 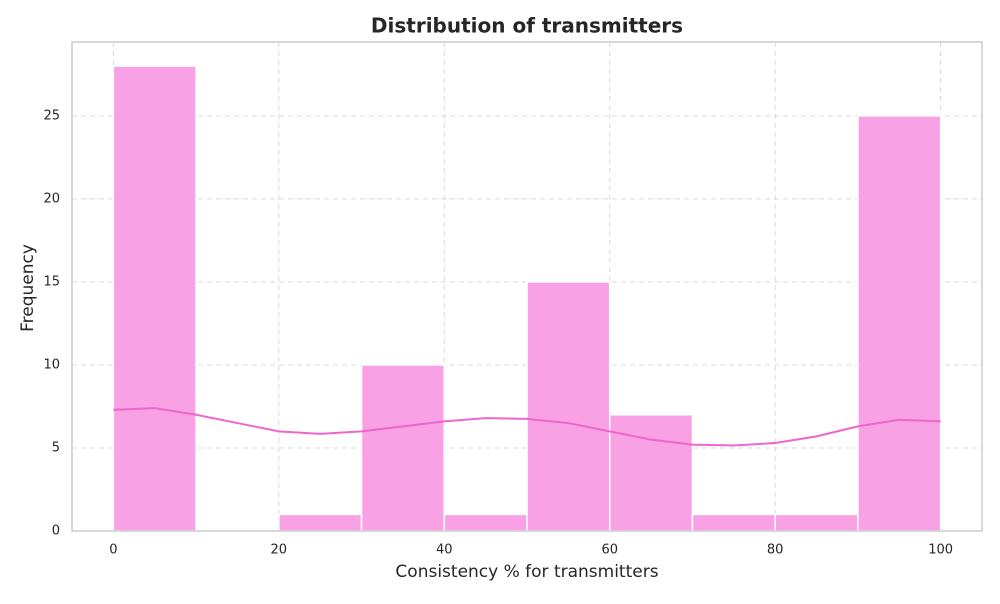 What do you see at coordinates (56, 447) in the screenshot?
I see `y-tick-label: 5` at bounding box center [56, 447].